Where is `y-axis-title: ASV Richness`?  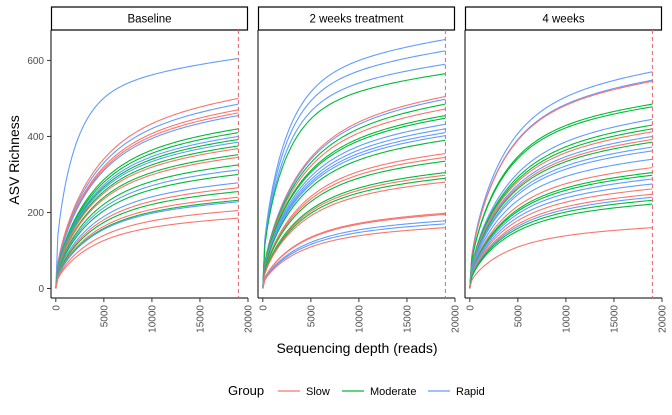 y-axis-title: ASV Richness is located at coordinates (14, 159).